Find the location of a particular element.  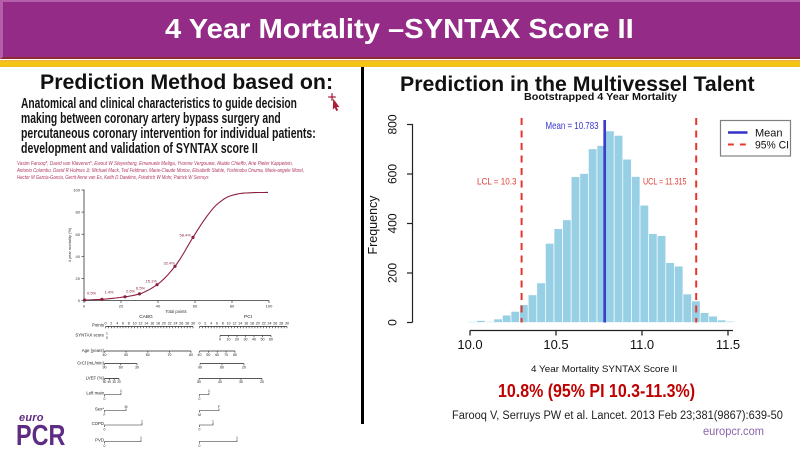

svg-text: 100 is located at coordinates (269, 306).